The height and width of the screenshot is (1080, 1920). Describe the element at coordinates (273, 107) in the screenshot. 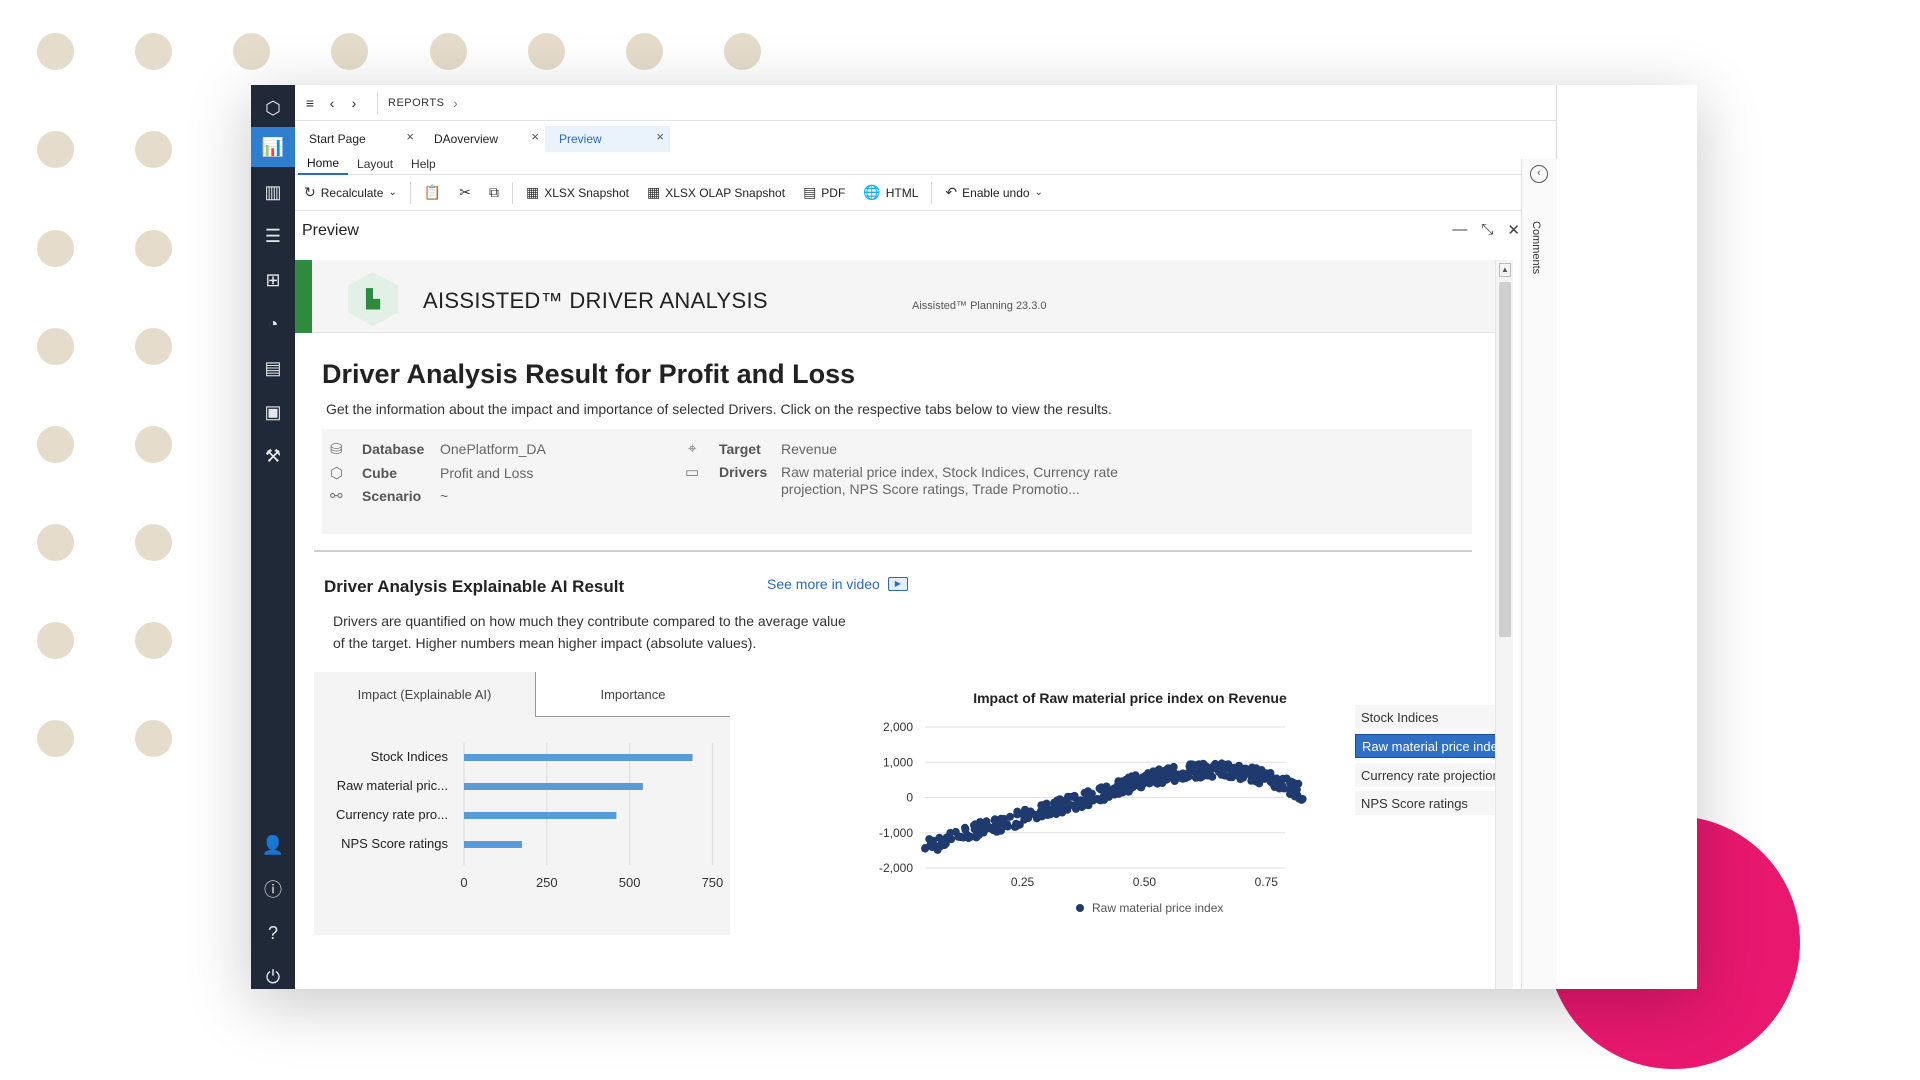

I see `logo-hexagon-icon: ⬡` at that location.